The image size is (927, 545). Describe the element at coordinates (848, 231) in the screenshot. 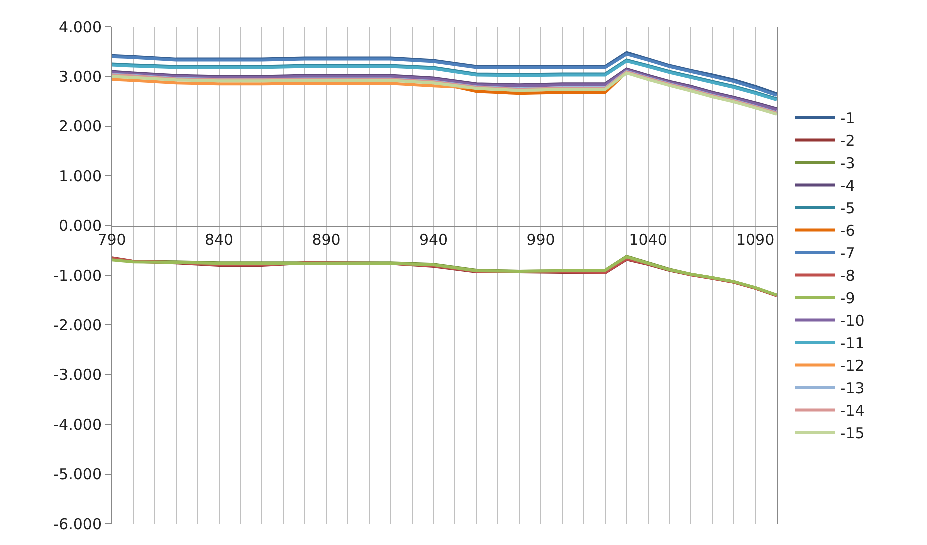

I see `legend-label: -6` at that location.